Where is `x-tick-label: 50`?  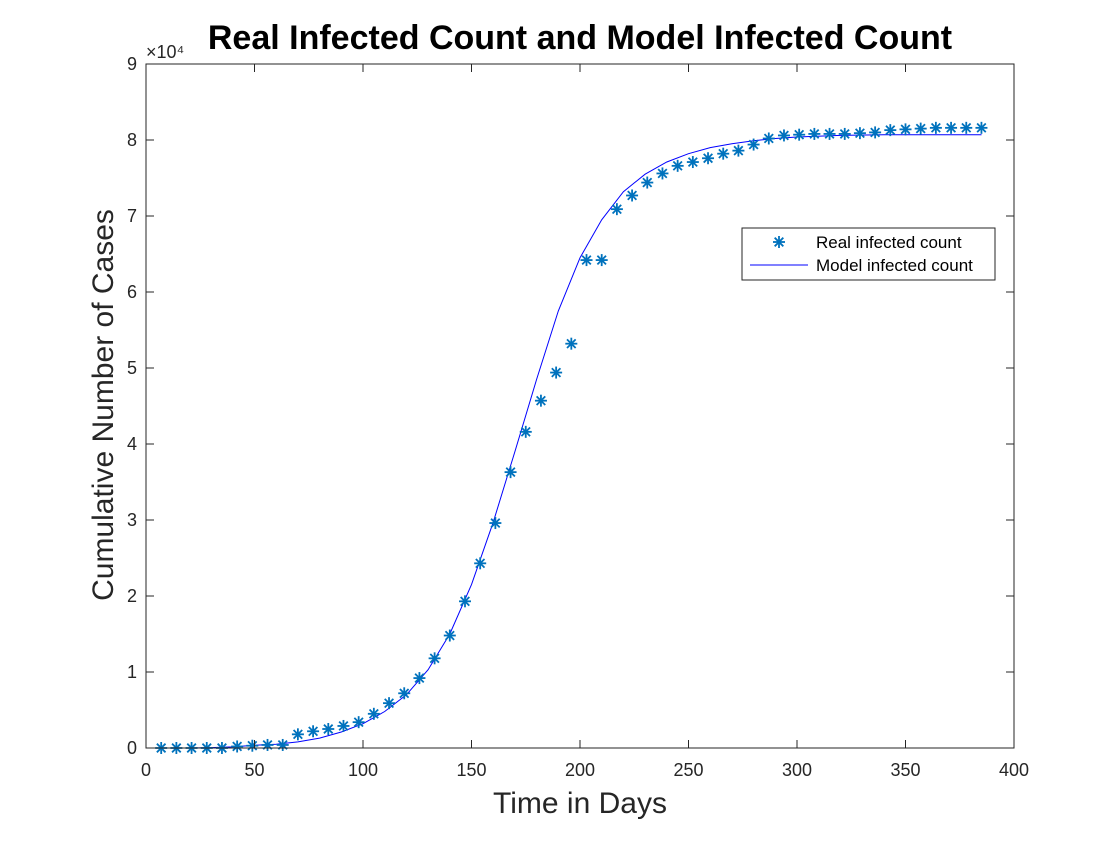 x-tick-label: 50 is located at coordinates (254, 770).